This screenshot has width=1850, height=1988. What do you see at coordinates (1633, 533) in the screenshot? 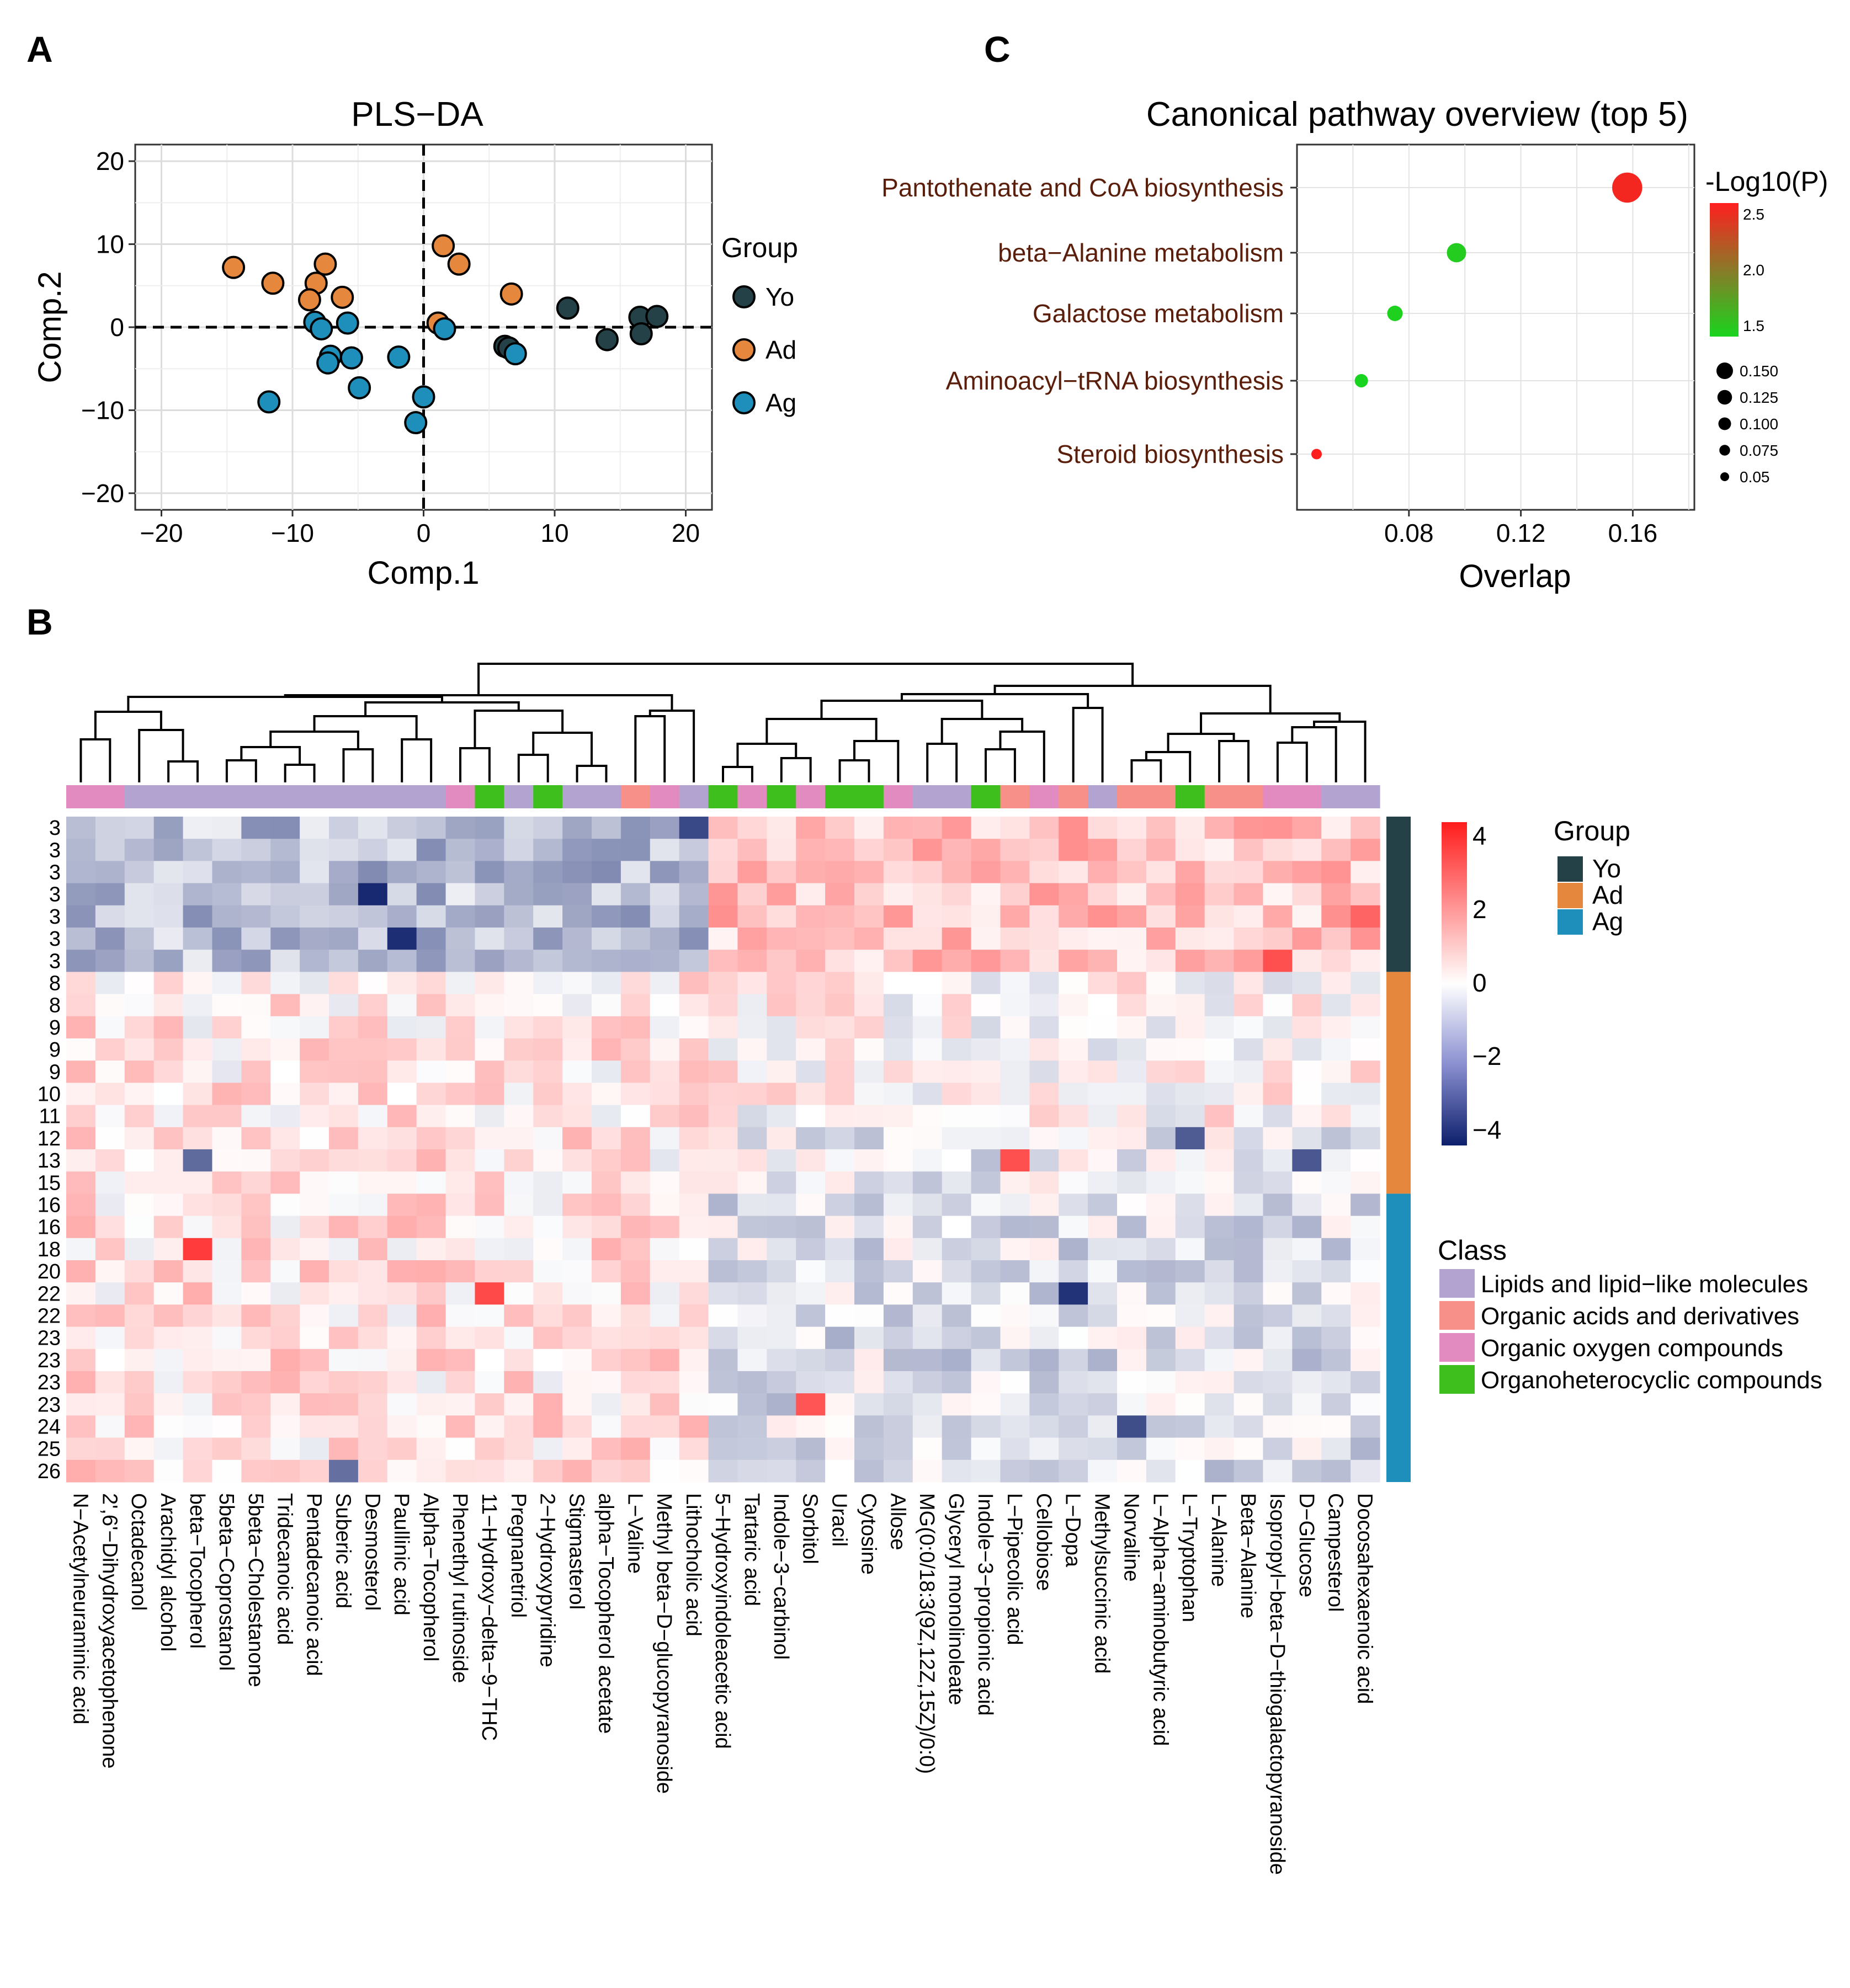
I see `x-tick-label: 0.16` at bounding box center [1633, 533].